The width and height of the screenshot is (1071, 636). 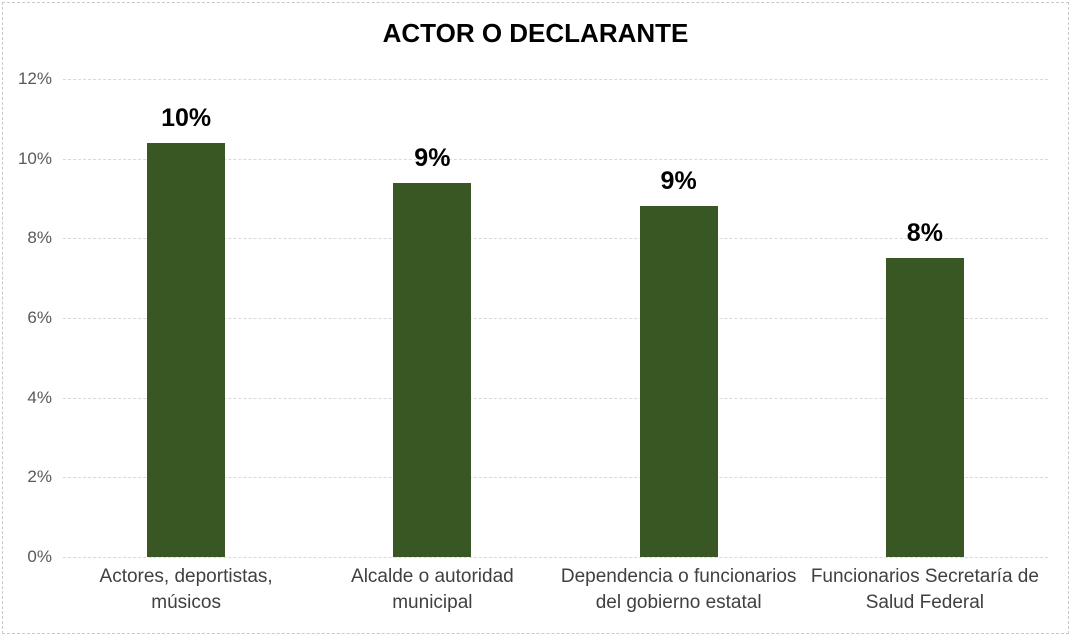 What do you see at coordinates (186, 589) in the screenshot?
I see `x-axis-category-label: Actores, deportistas, músicos` at bounding box center [186, 589].